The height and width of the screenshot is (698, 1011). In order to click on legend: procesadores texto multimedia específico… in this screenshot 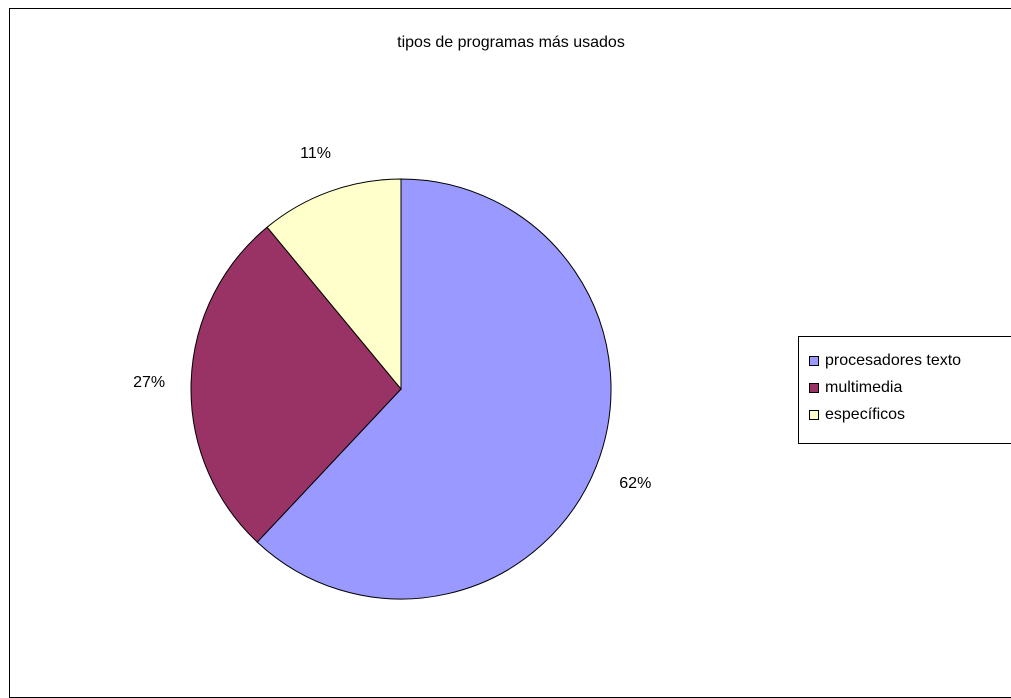, I will do `click(904, 390)`.